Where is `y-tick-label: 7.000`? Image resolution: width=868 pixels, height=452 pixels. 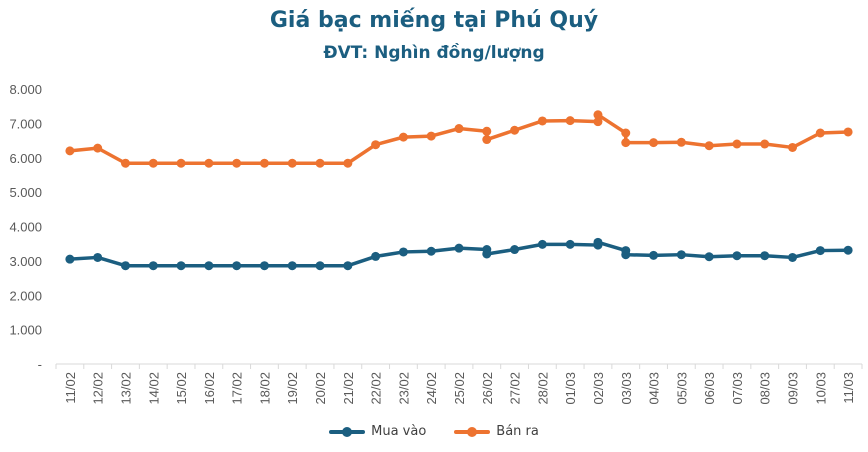 y-tick-label: 7.000 is located at coordinates (25, 123).